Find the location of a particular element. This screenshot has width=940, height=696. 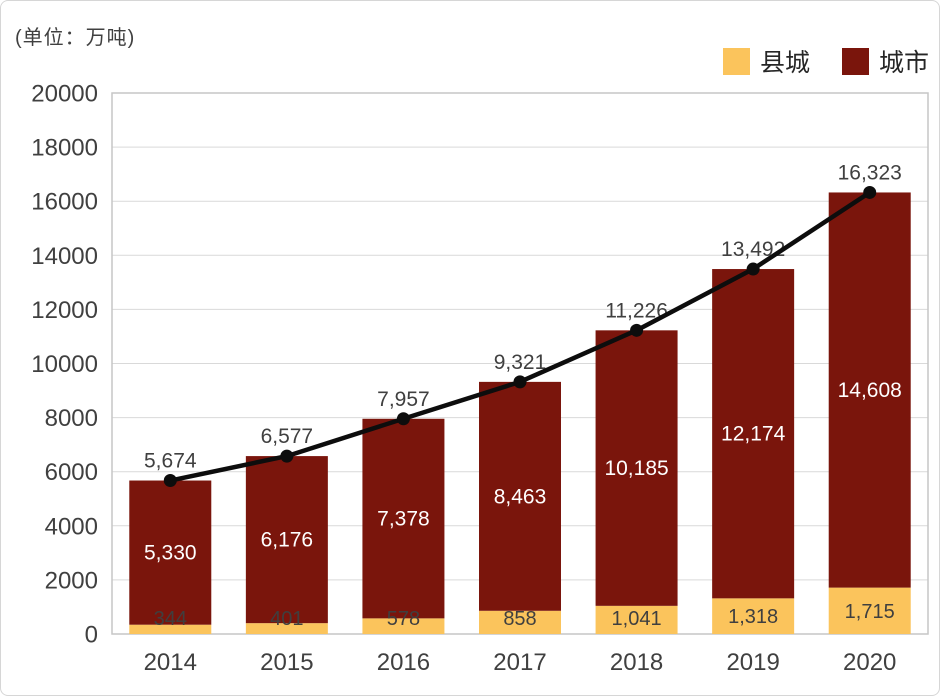

county-value-label: 1,041 is located at coordinates (637, 619).